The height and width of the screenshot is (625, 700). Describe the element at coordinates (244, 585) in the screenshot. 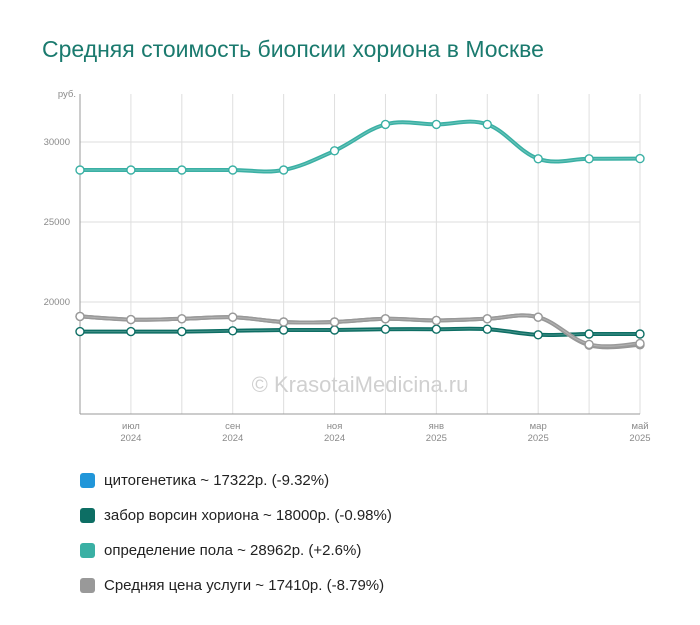

I see `legend-label: Средняя цена услуги ~ 17410р. (-8.79%)` at that location.